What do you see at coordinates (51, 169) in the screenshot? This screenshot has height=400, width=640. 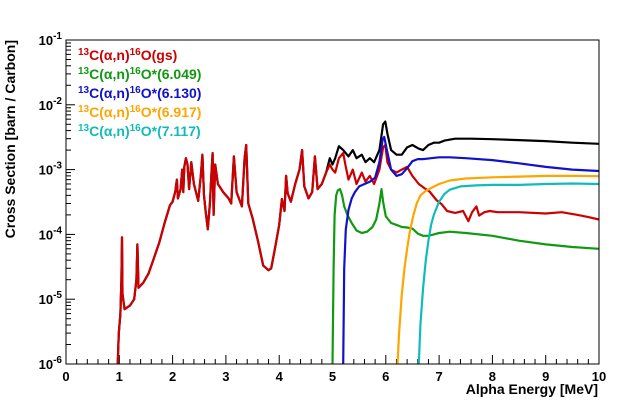 I see `y-tick-label: 10⁻³` at bounding box center [51, 169].